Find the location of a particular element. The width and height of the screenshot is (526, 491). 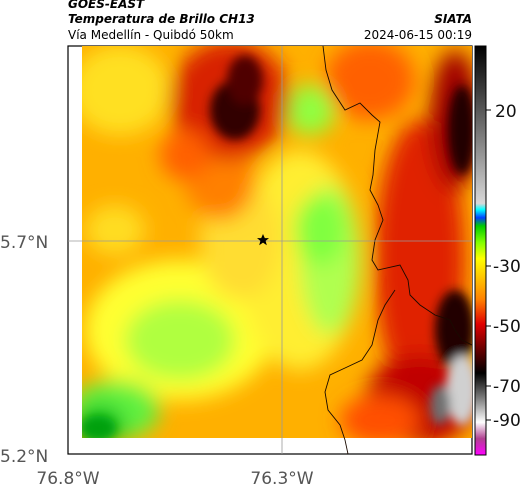

region-label: Vía Medellín - Quibdó 50km is located at coordinates (151, 35).